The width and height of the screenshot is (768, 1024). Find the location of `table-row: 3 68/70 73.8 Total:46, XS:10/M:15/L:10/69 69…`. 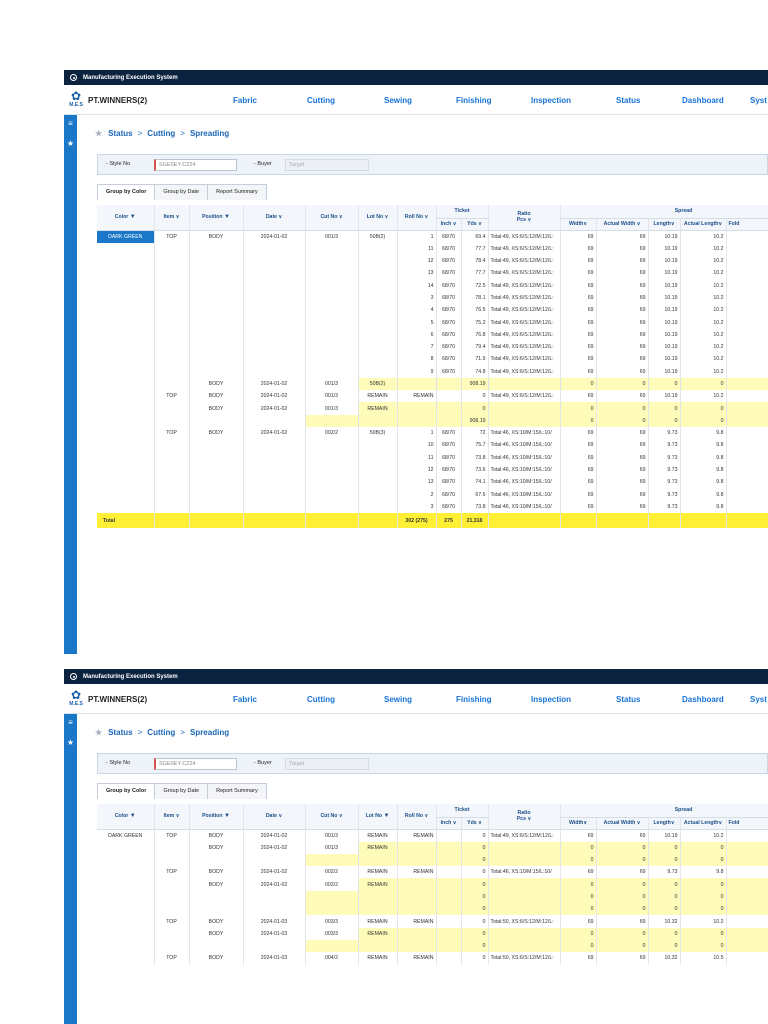

table-row: 3 68/70 73.8 Total:46, XS:10/M:15/L:10/69 69… is located at coordinates (432, 507).